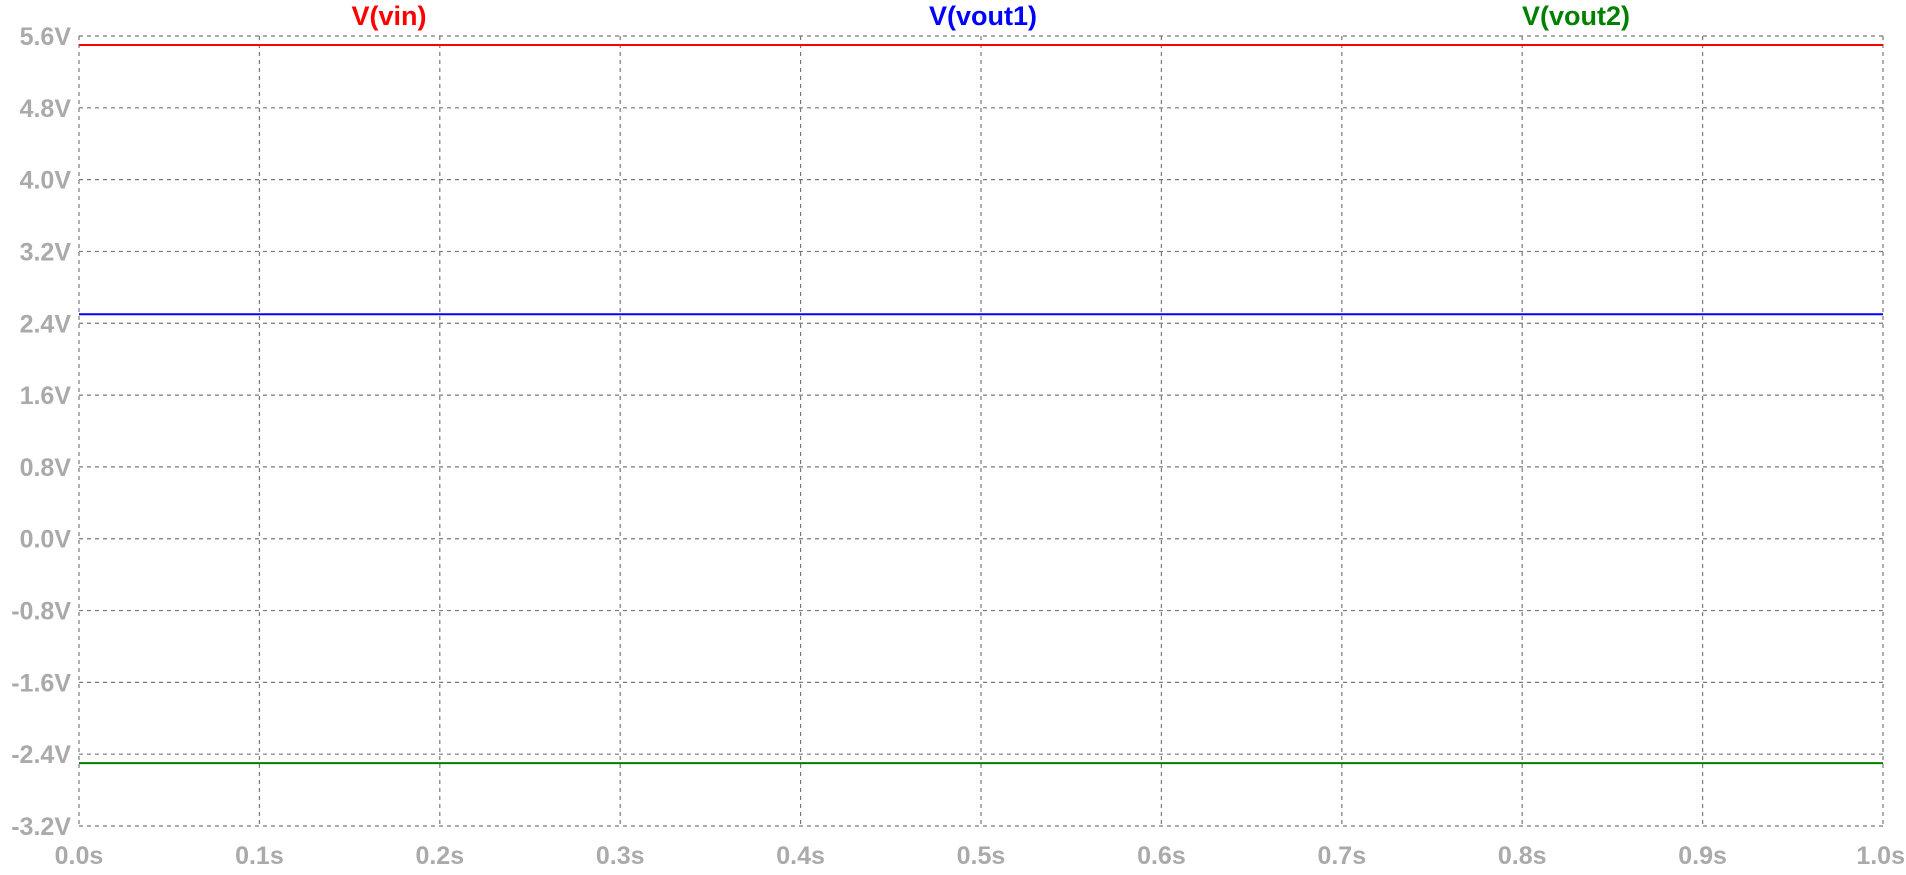 This screenshot has width=1906, height=875. What do you see at coordinates (46, 37) in the screenshot?
I see `y-tick-label: 5.6V` at bounding box center [46, 37].